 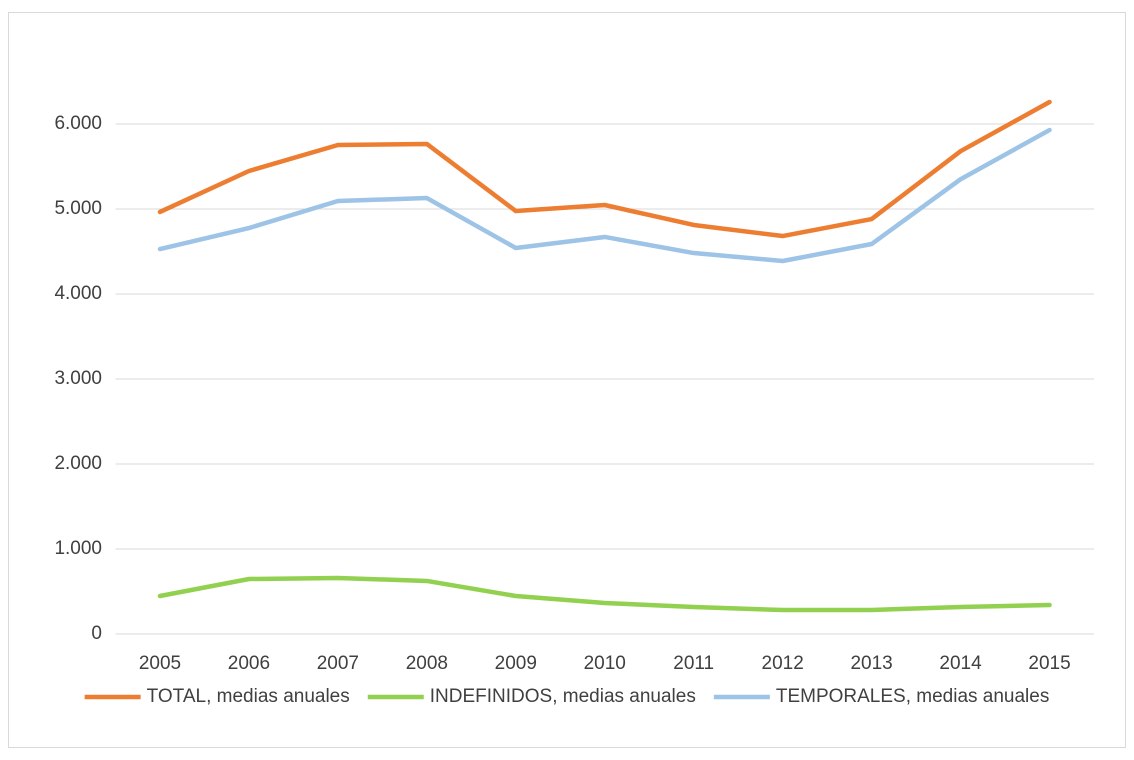 What do you see at coordinates (78, 463) in the screenshot?
I see `y-tick-label: 2.000` at bounding box center [78, 463].